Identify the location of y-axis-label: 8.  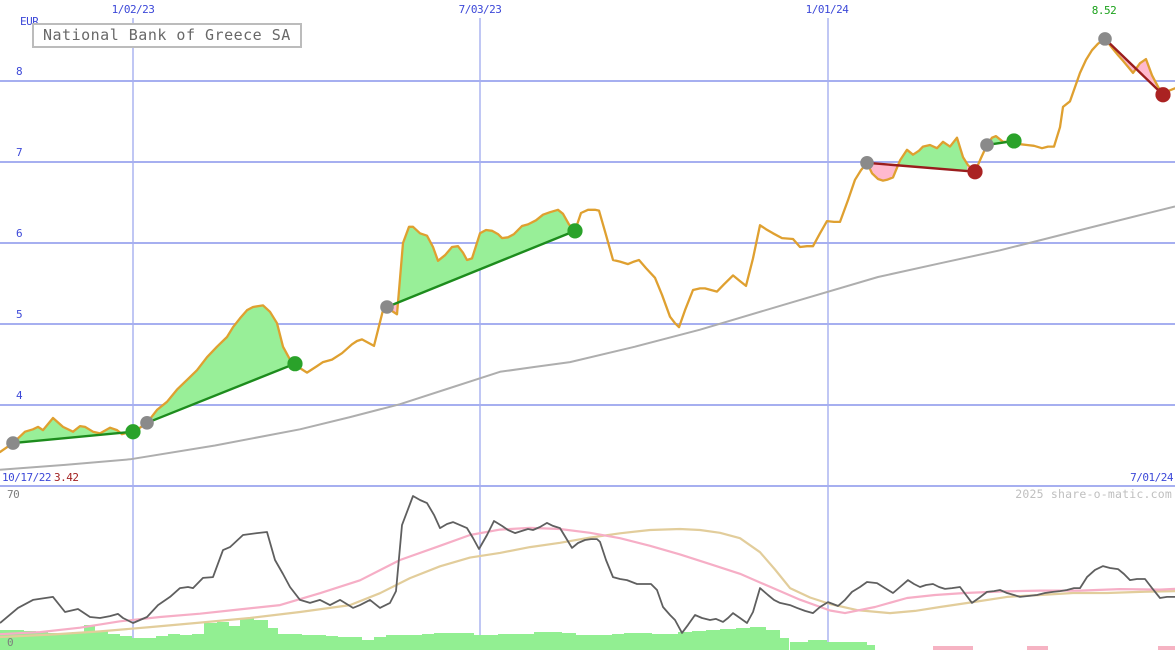
(19, 71).